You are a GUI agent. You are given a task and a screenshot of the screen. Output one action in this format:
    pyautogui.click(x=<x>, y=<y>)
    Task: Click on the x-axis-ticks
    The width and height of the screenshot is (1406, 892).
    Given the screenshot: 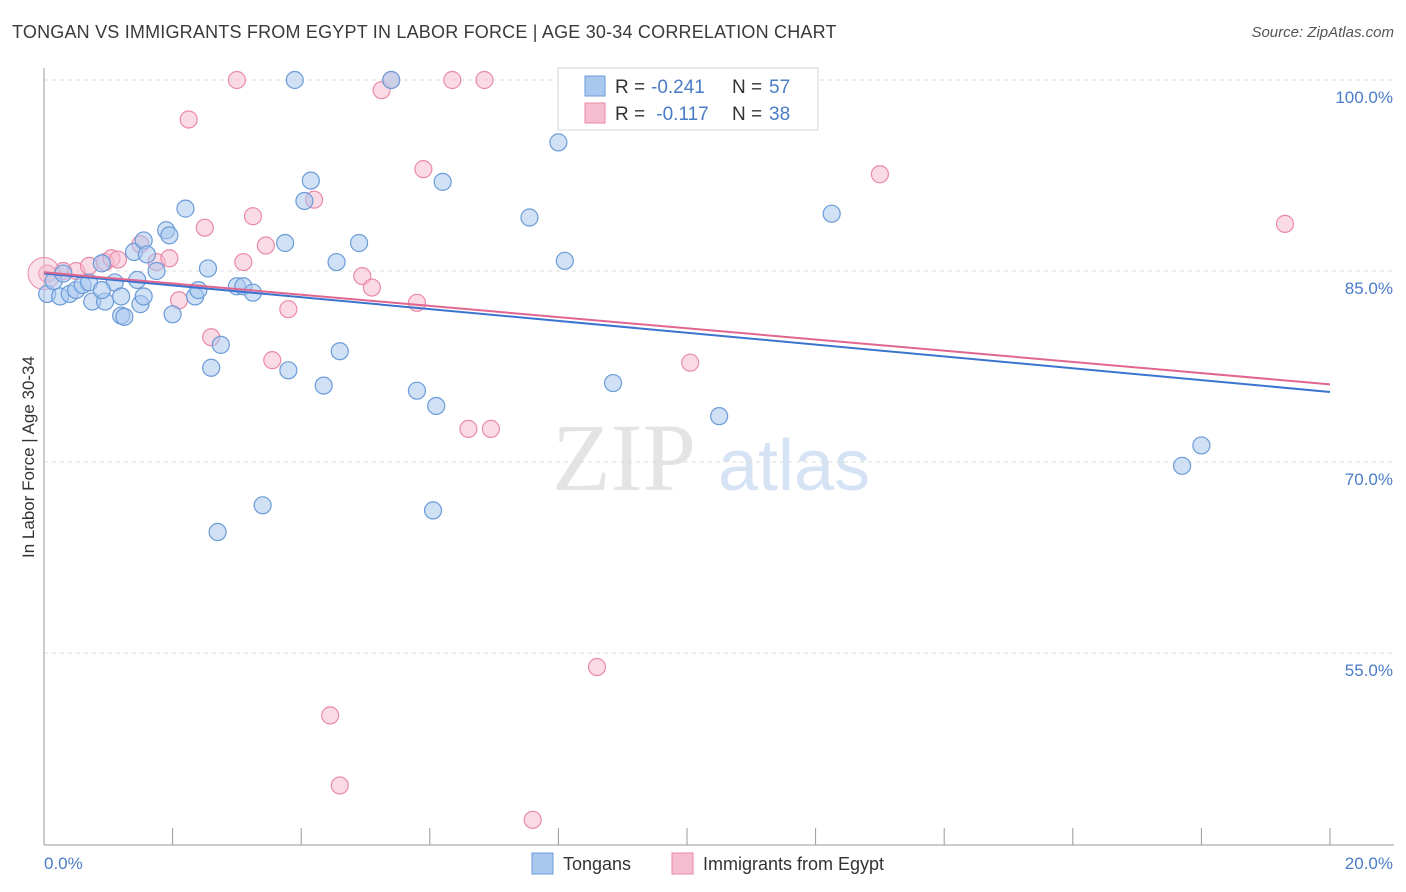 What is the action you would take?
    pyautogui.click(x=687, y=836)
    